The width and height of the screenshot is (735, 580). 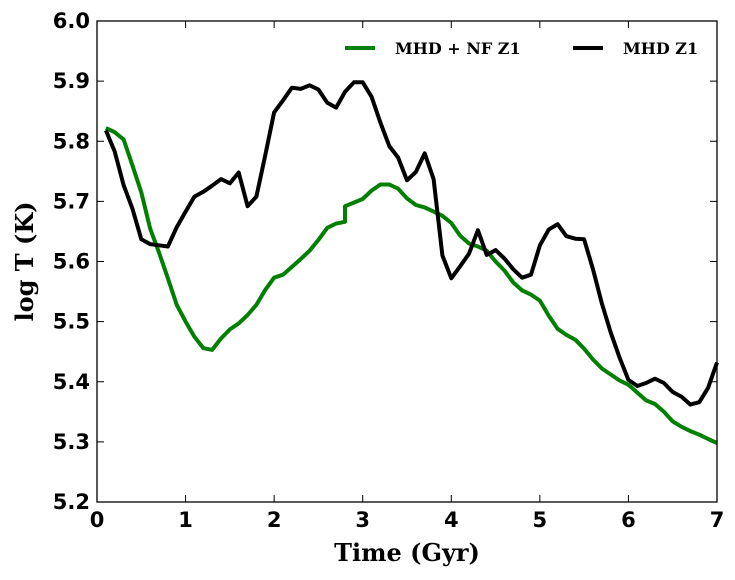 What do you see at coordinates (71, 442) in the screenshot?
I see `y-tick-label: 5.3` at bounding box center [71, 442].